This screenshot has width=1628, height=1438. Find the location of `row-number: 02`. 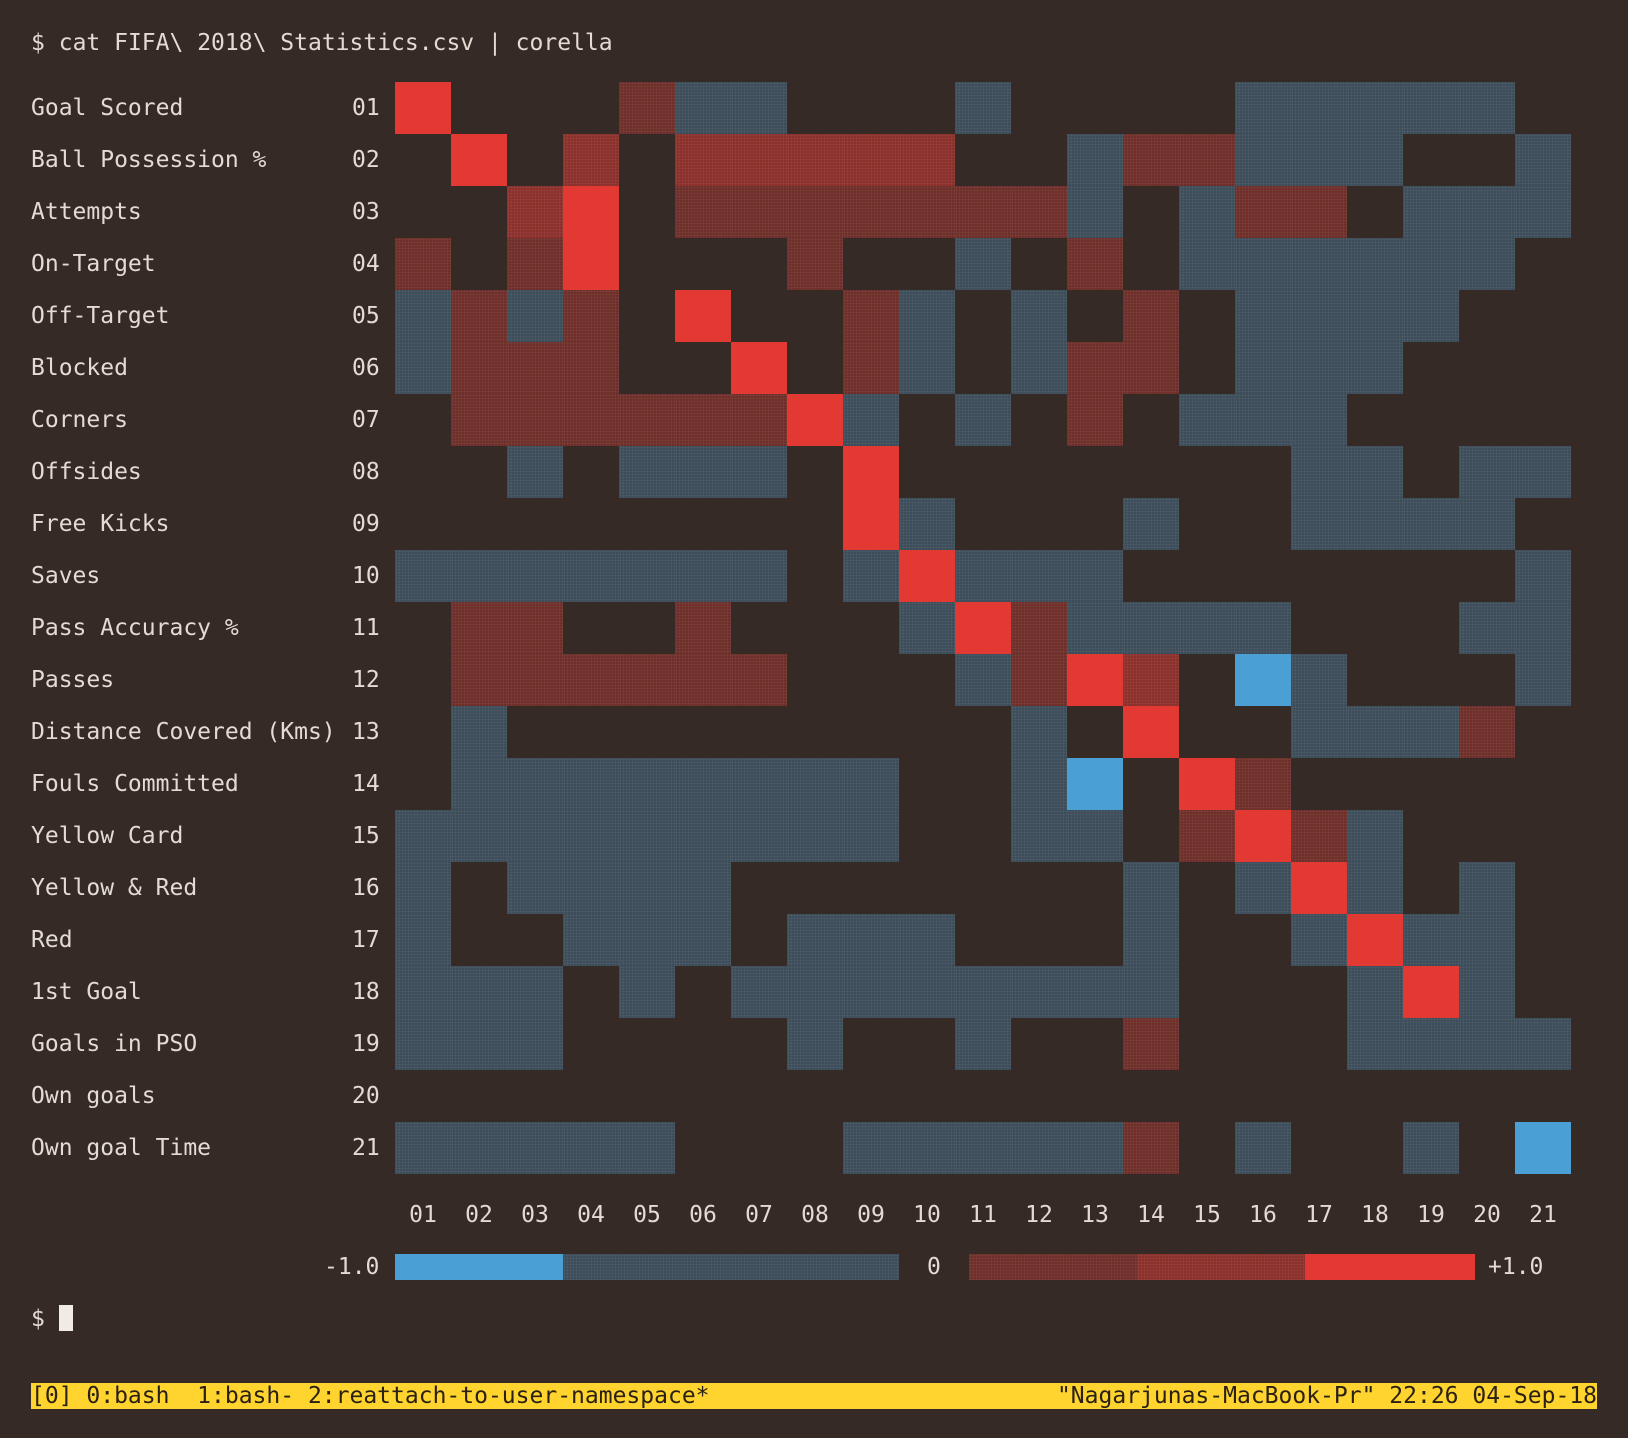

row-number: 02 is located at coordinates (366, 160).